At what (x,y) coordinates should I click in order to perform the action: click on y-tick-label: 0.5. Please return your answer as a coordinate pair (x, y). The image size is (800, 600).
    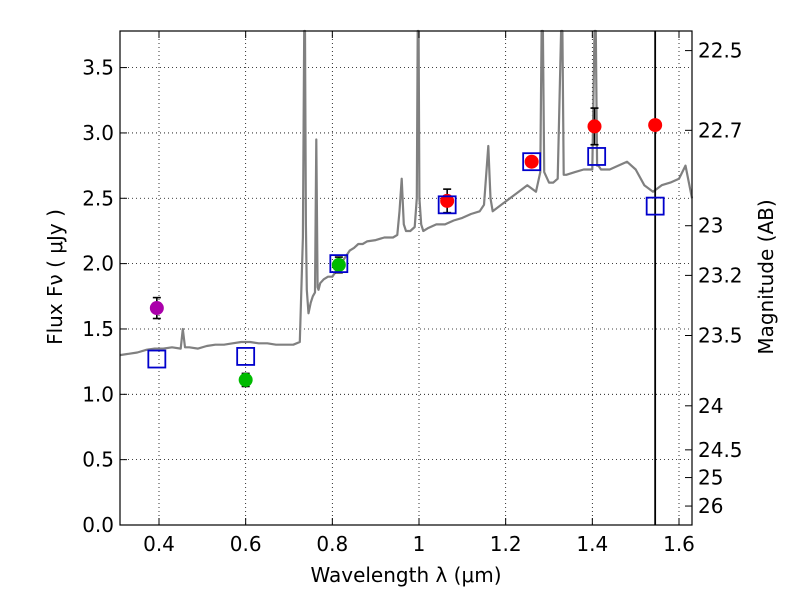
    Looking at the image, I should click on (98, 460).